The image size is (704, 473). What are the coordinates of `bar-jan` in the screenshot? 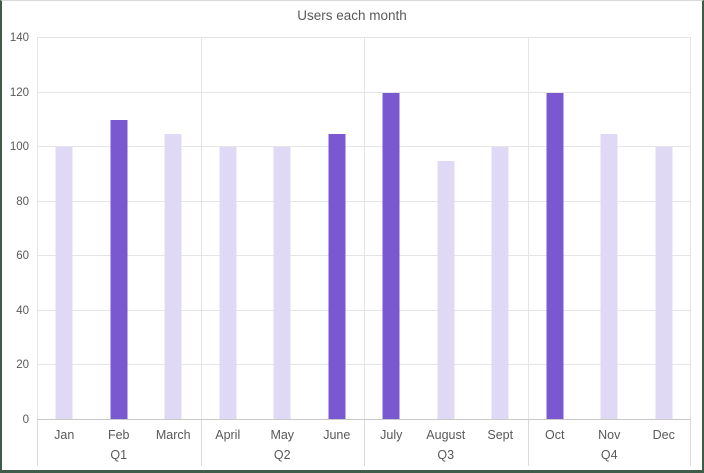 It's located at (64, 283).